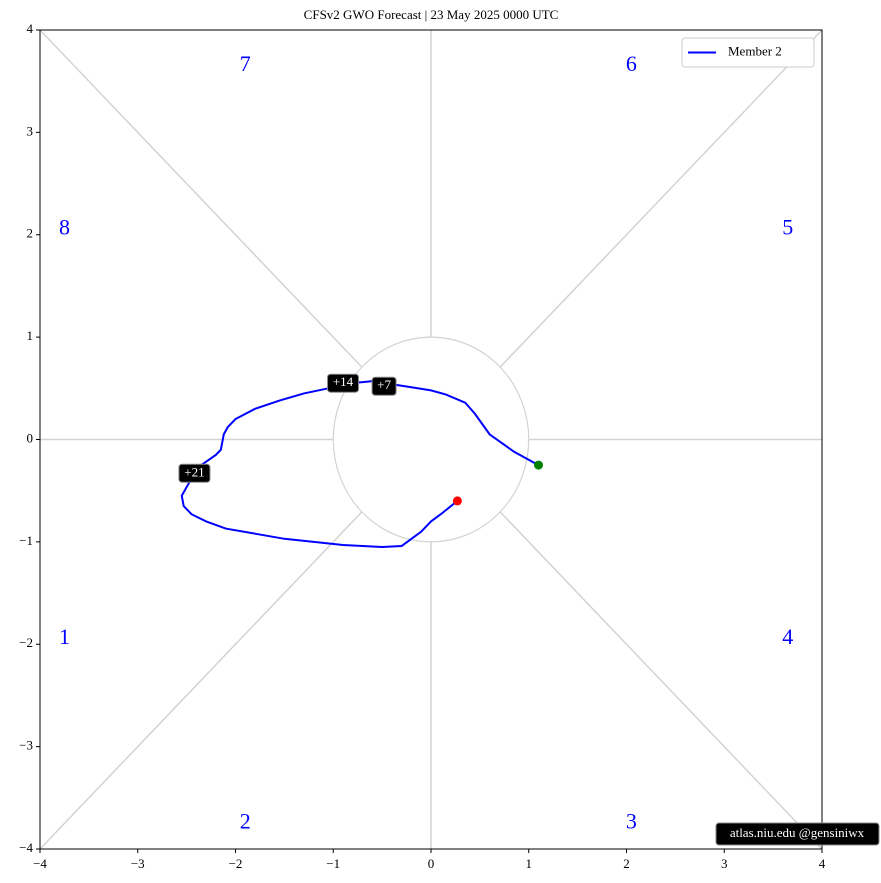 Image resolution: width=881 pixels, height=883 pixels. I want to click on x-tick-label: 2, so click(626, 863).